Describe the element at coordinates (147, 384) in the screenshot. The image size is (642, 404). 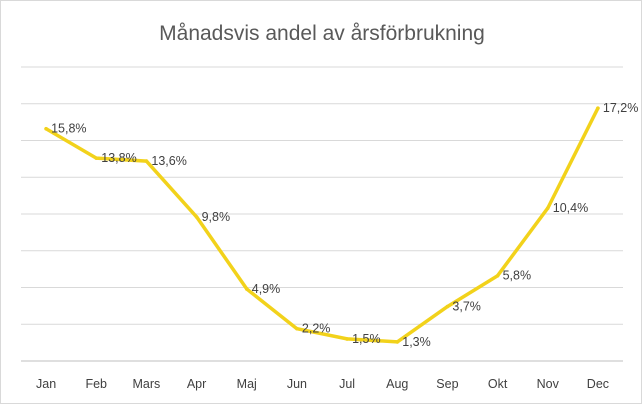
I see `x-tick-label-mars: Mars` at that location.